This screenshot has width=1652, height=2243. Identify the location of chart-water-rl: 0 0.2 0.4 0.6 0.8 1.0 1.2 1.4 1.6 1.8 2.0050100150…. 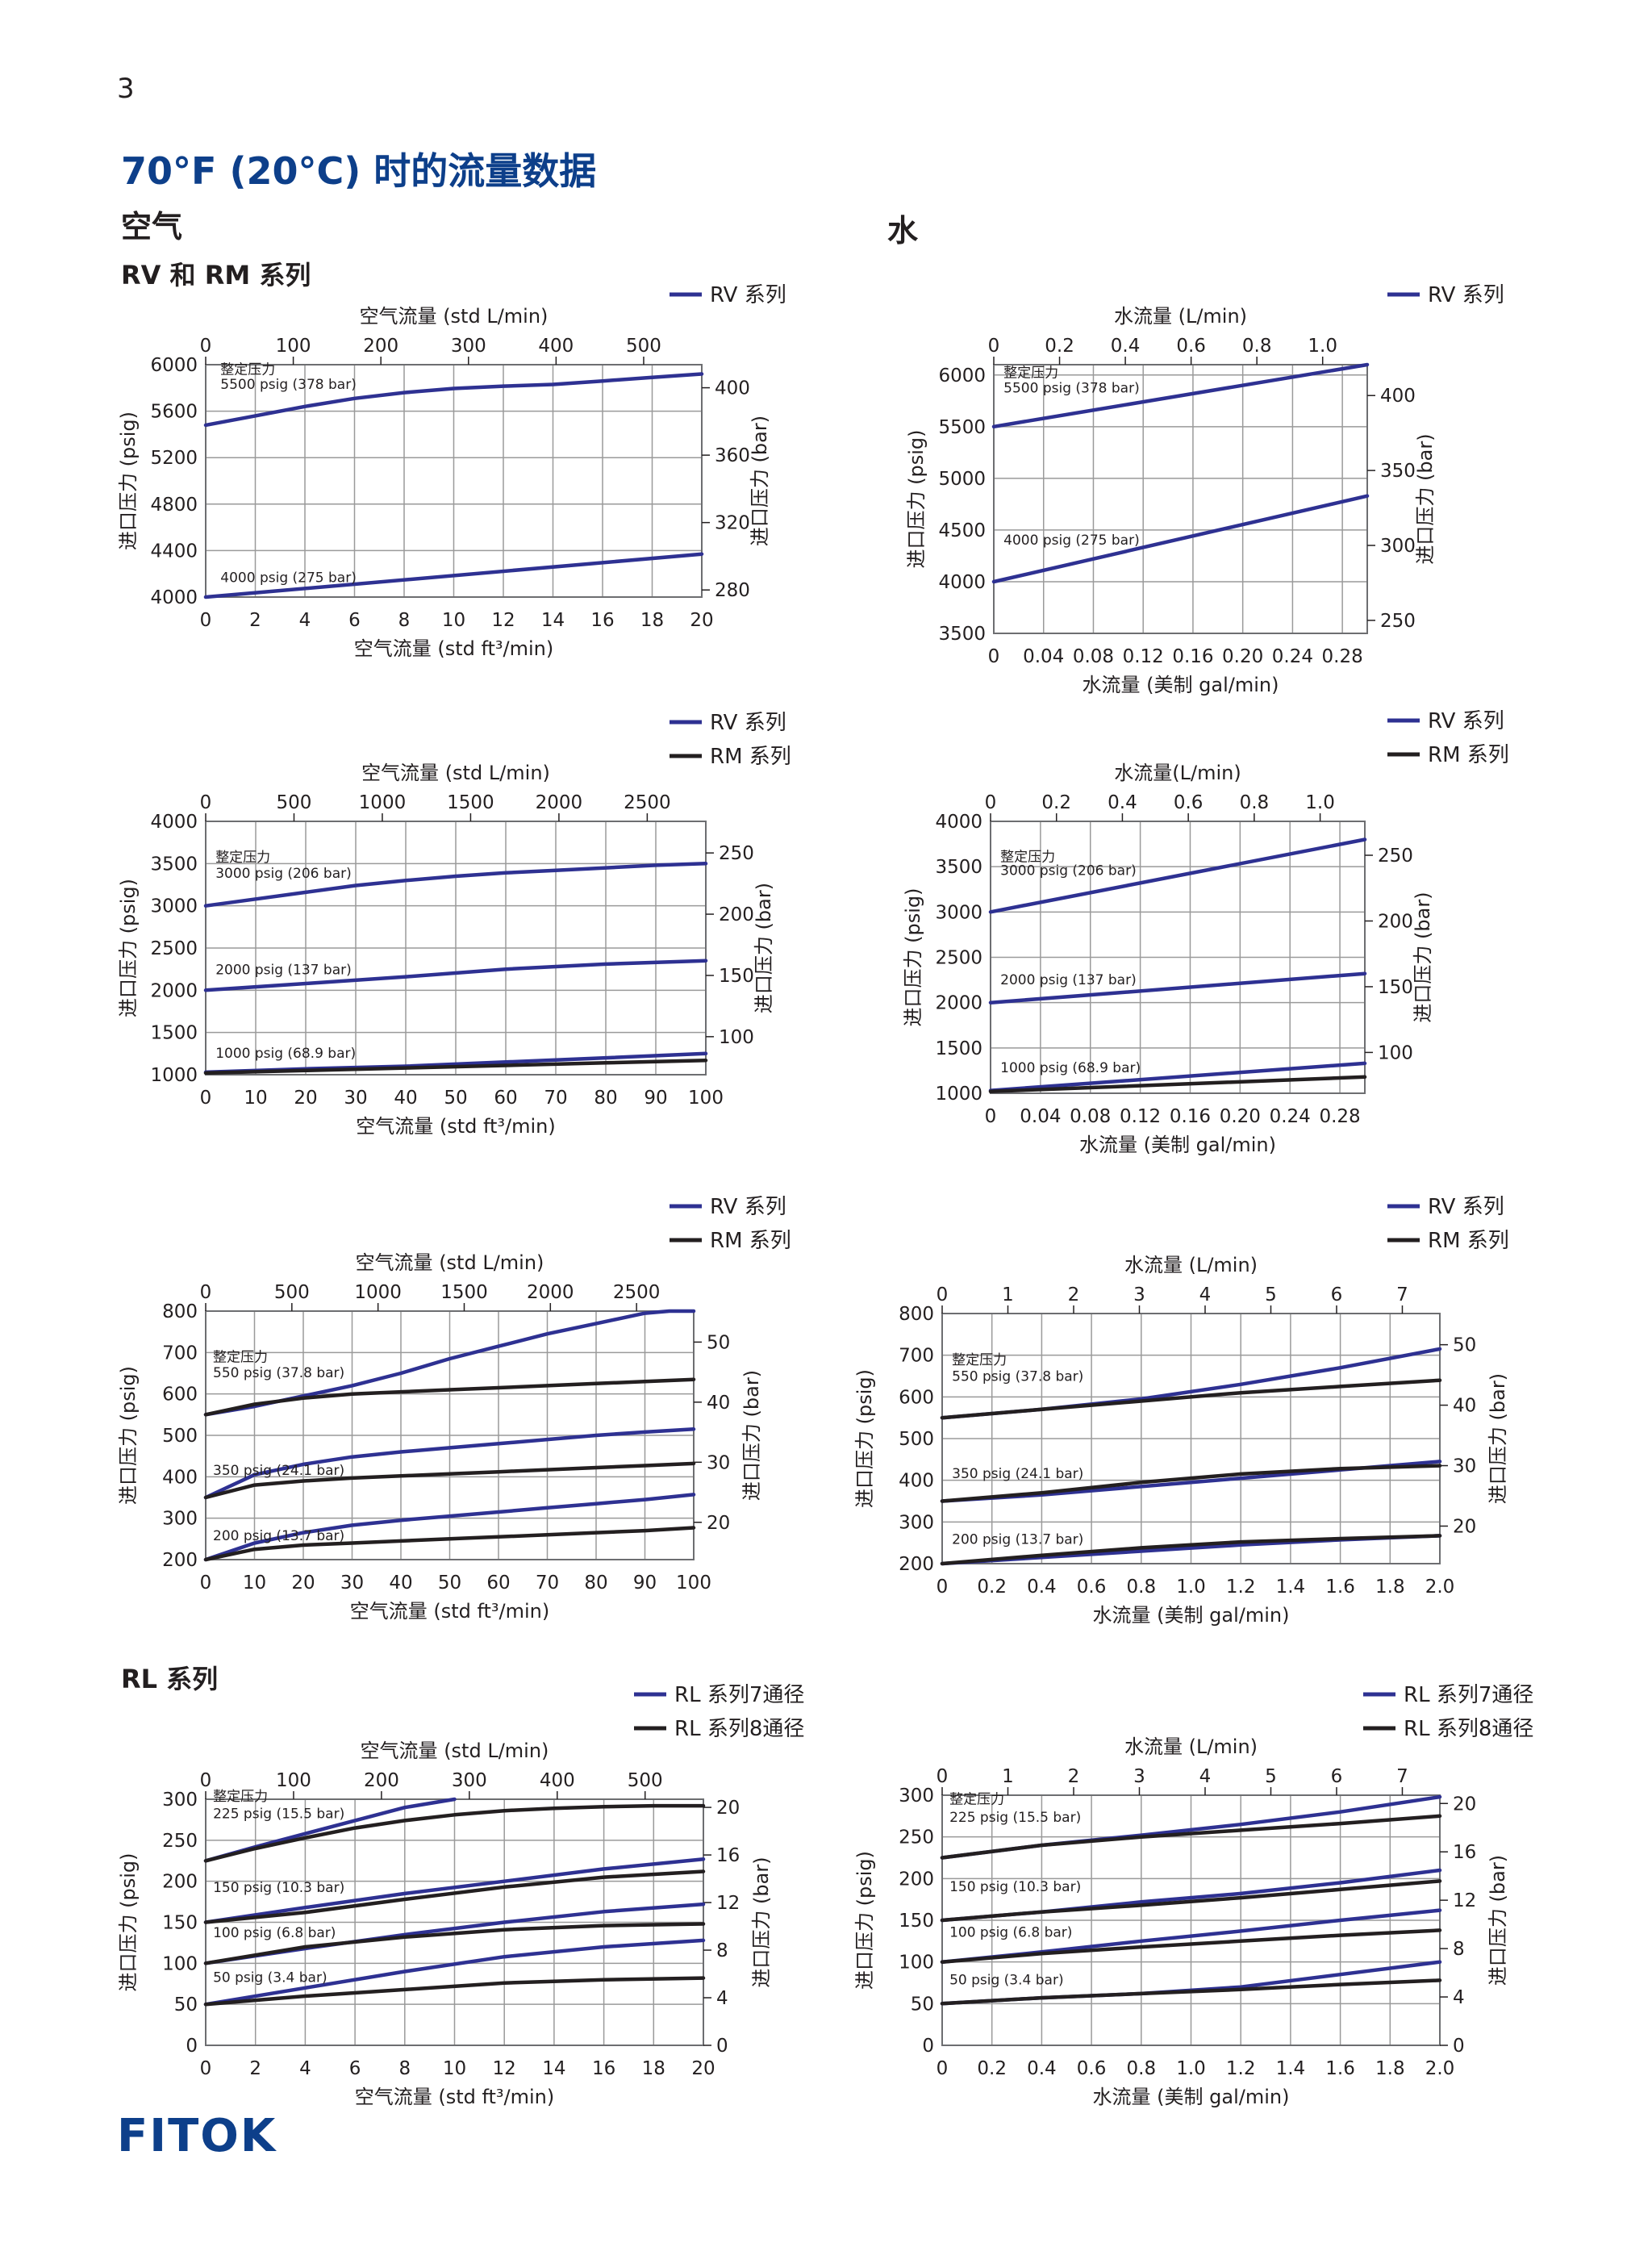
(1193, 1895).